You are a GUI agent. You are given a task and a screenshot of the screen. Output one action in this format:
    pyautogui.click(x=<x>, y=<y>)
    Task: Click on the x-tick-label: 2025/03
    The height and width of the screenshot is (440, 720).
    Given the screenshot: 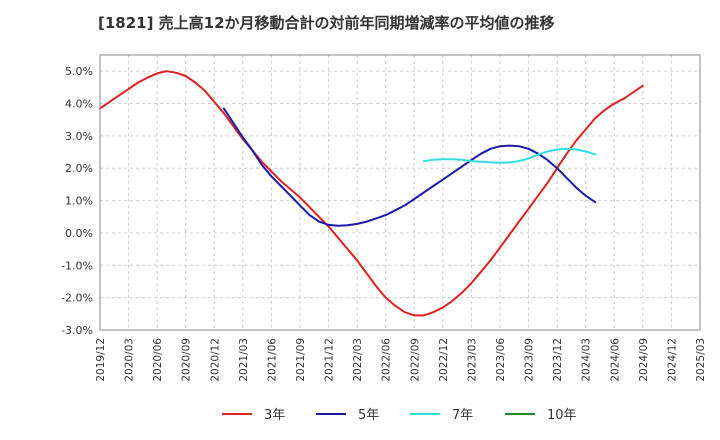 What is the action you would take?
    pyautogui.click(x=701, y=360)
    